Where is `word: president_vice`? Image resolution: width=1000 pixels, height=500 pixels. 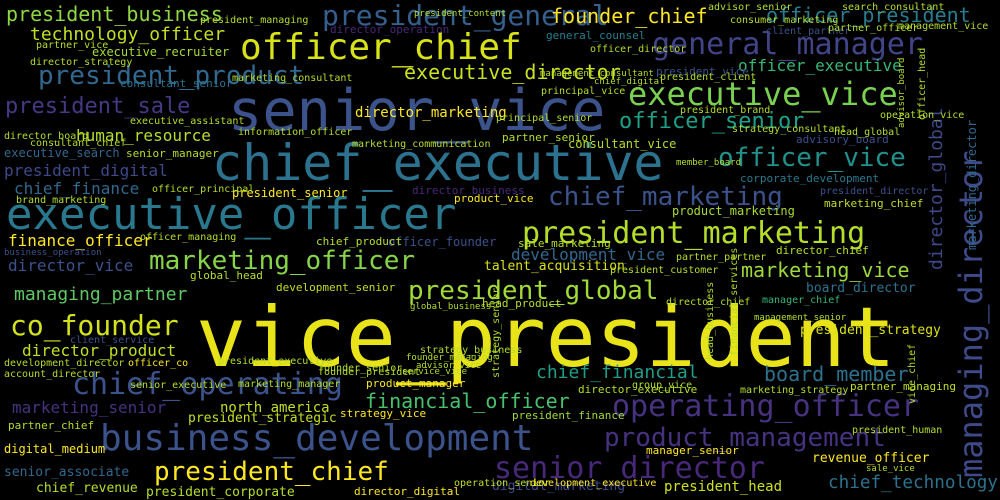 word: president_vice is located at coordinates (702, 71).